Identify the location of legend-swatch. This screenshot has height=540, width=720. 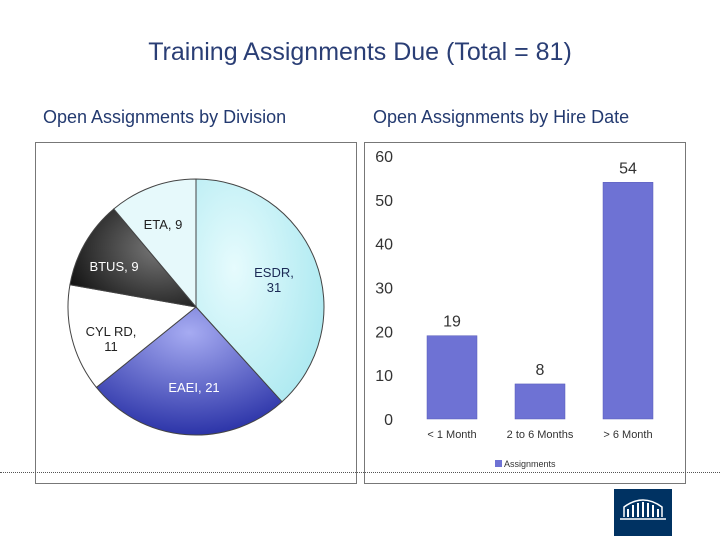
(498, 463).